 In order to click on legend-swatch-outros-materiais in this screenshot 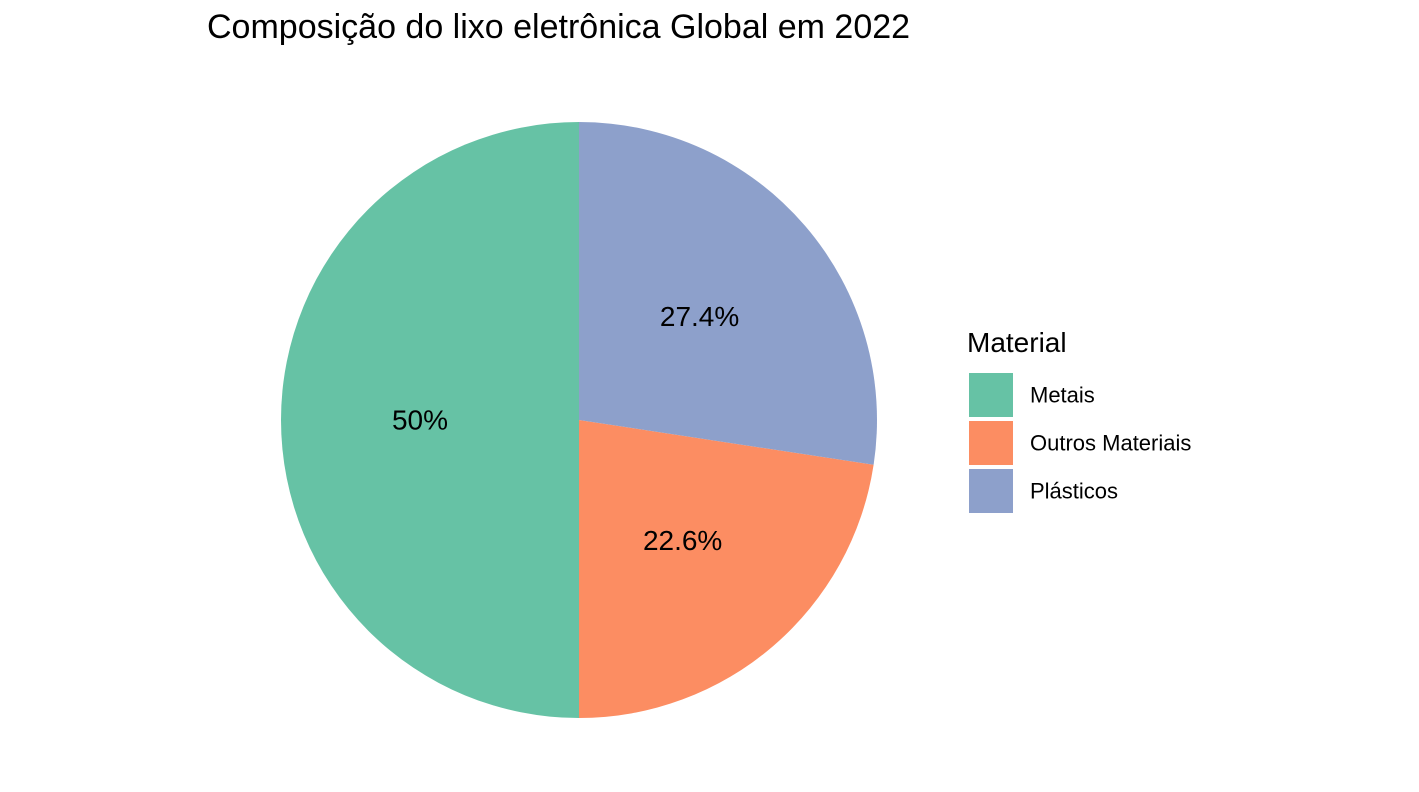, I will do `click(991, 443)`.